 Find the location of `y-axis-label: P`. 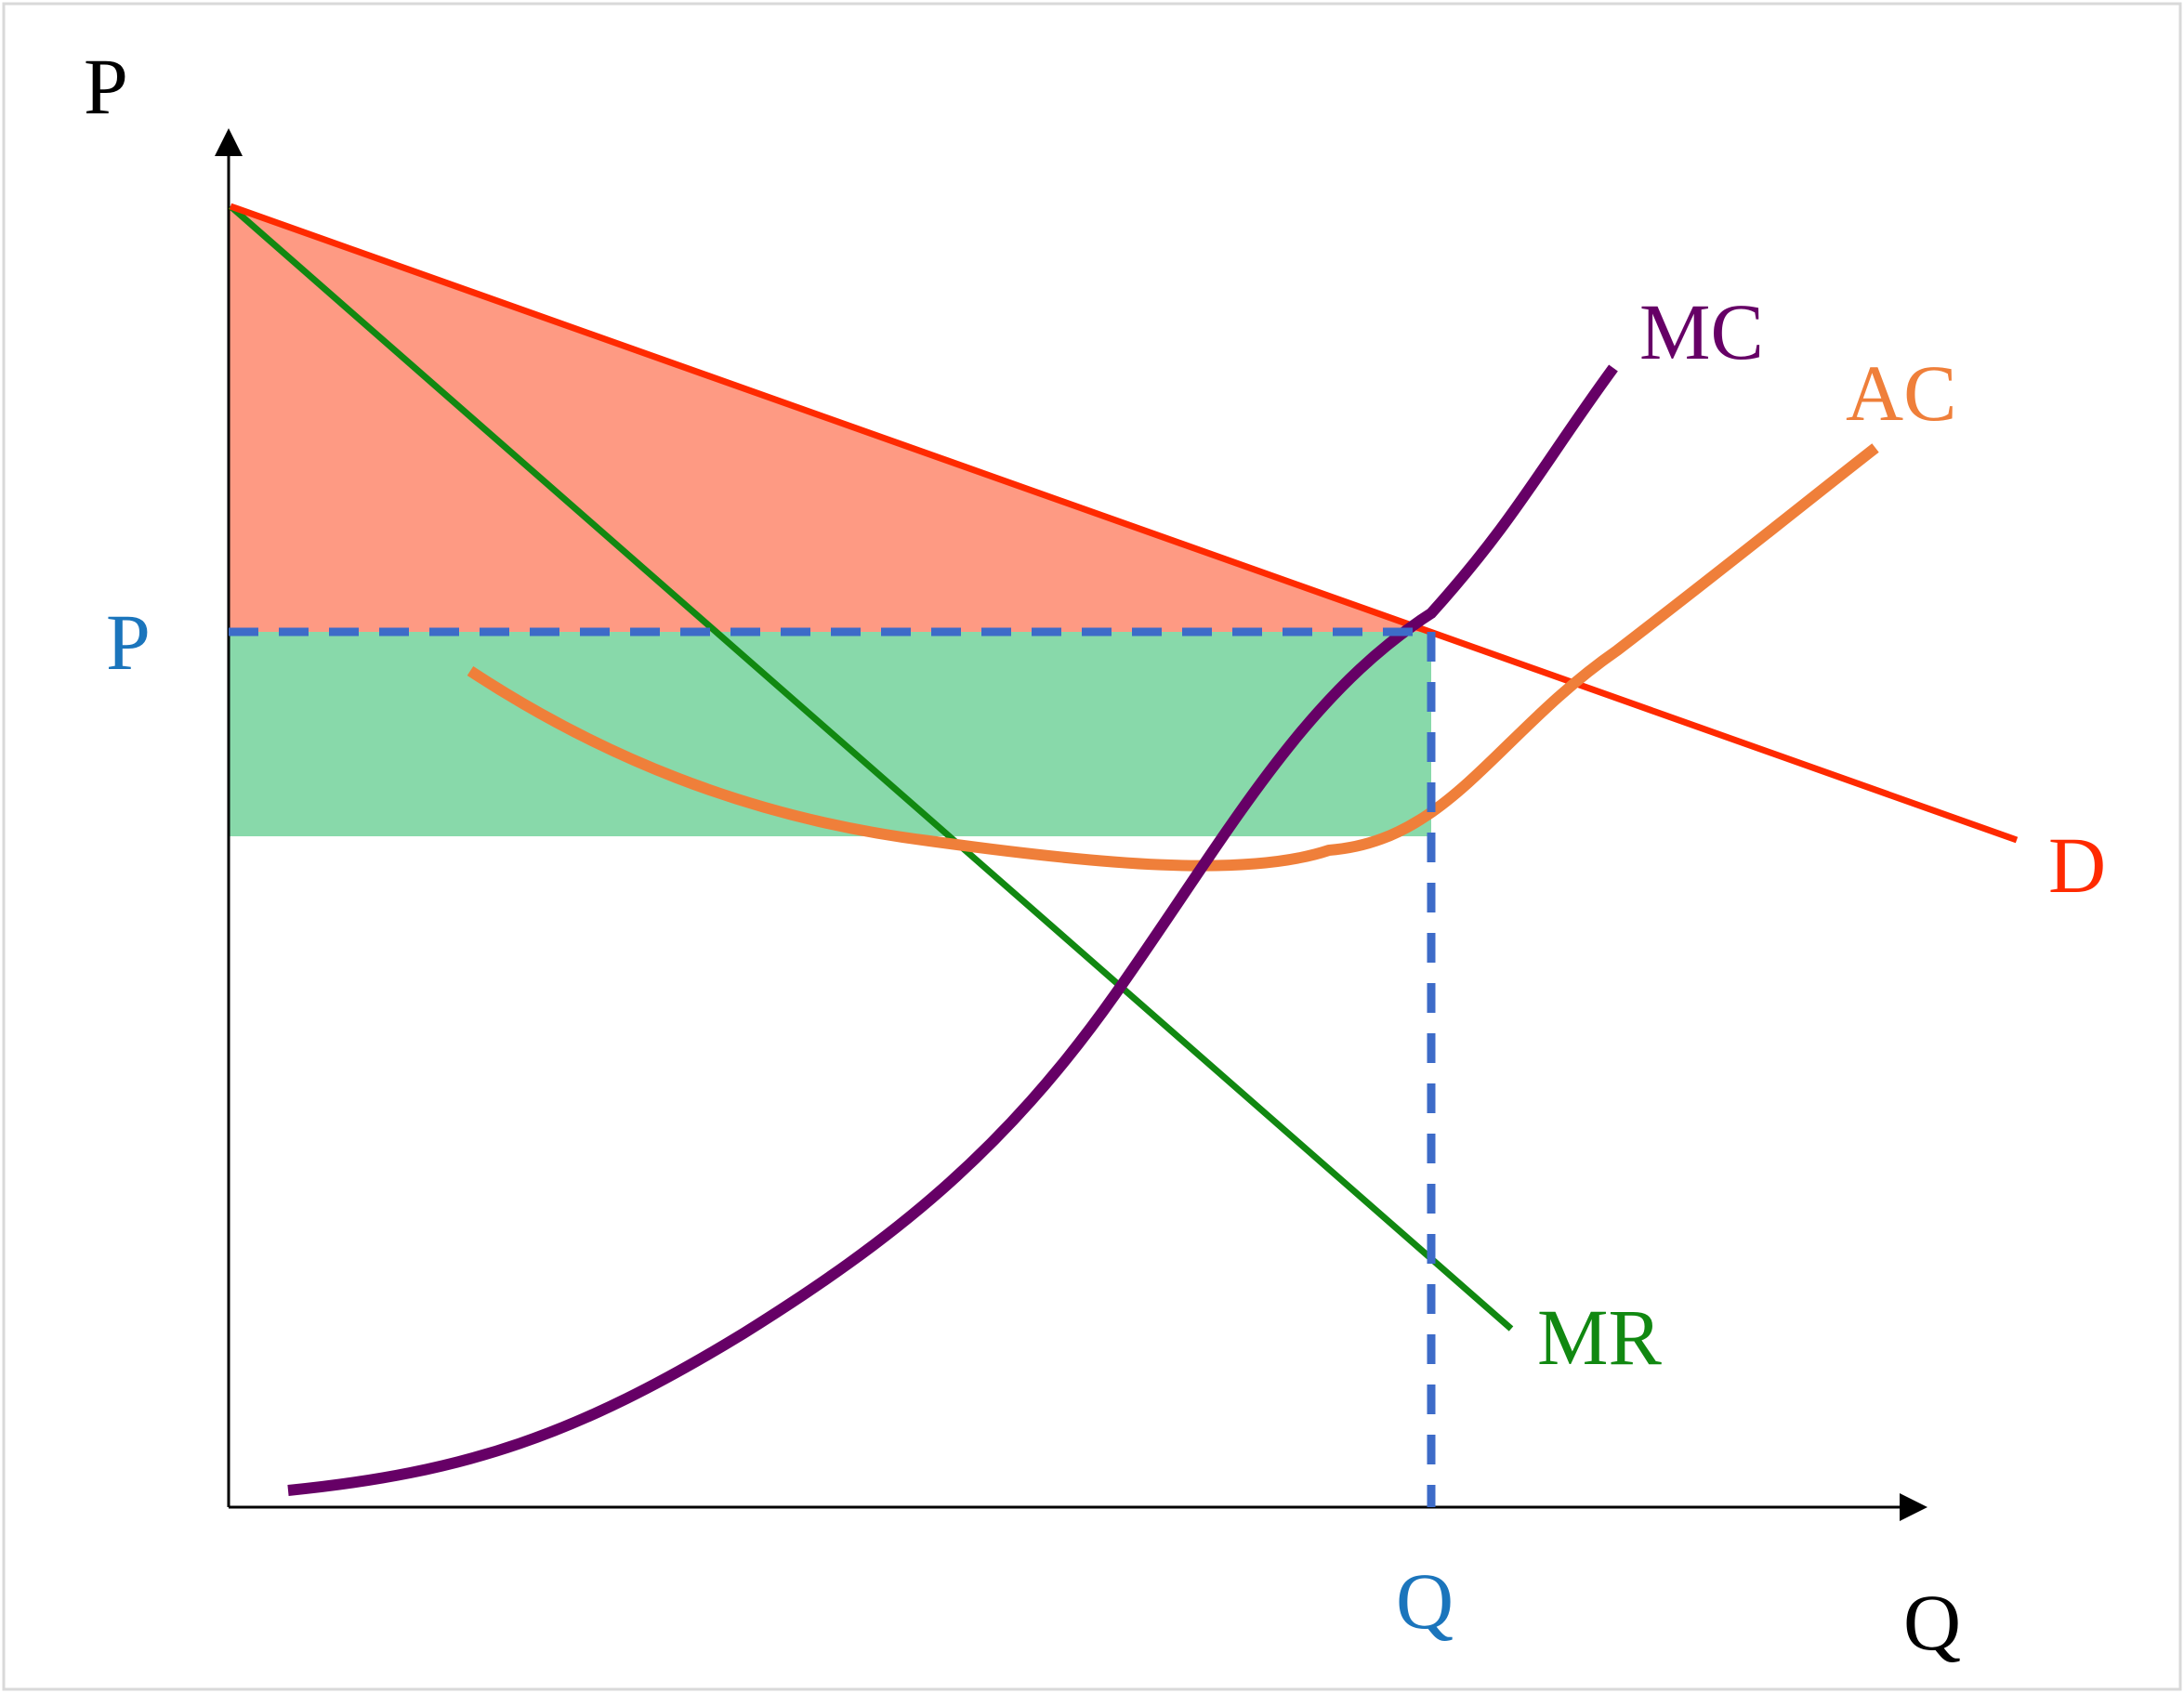

y-axis-label: P is located at coordinates (106, 86).